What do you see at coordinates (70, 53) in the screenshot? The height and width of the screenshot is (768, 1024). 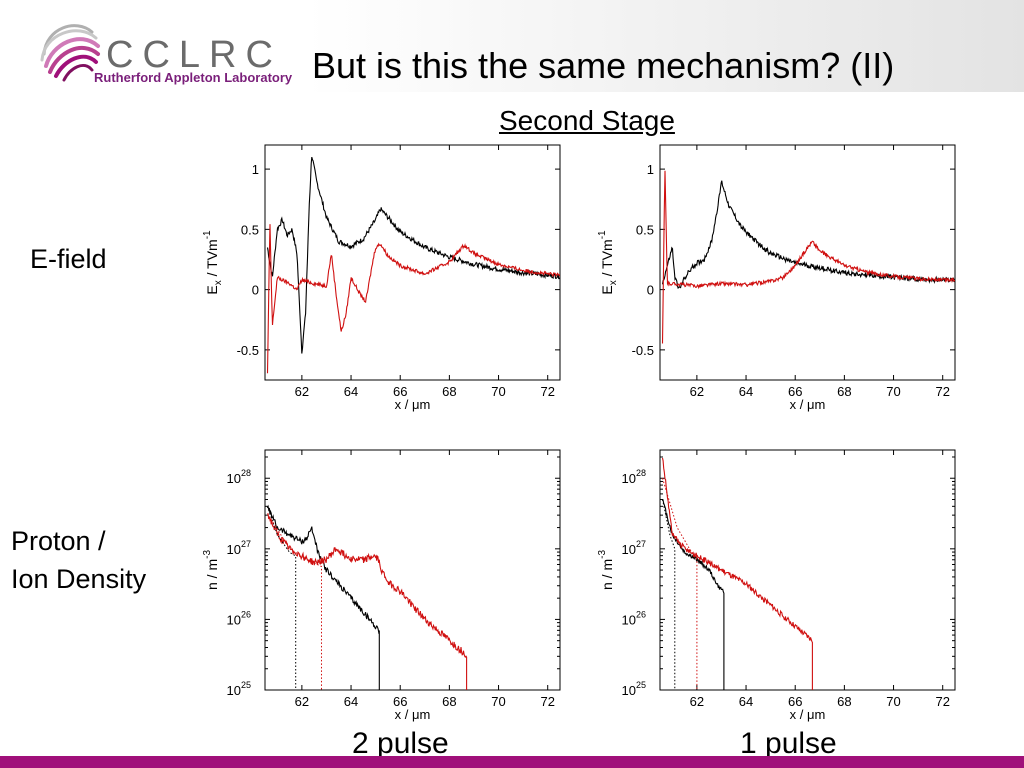 I see `logo-swirl-icon` at bounding box center [70, 53].